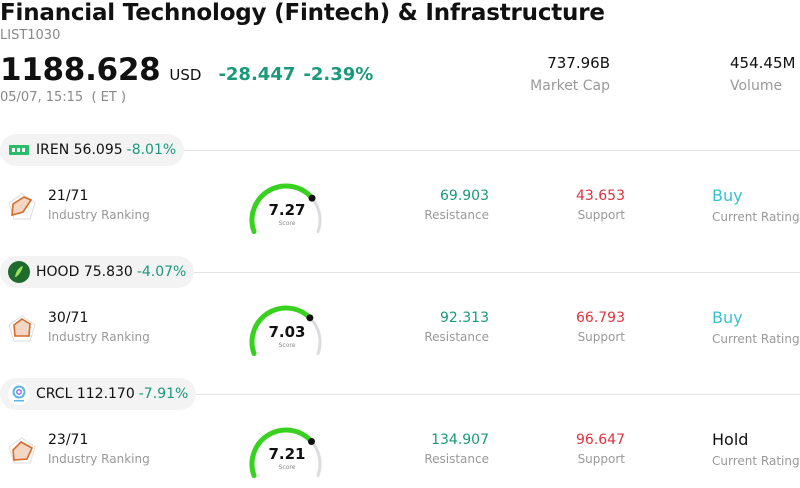 This screenshot has width=800, height=488. What do you see at coordinates (53, 150) in the screenshot?
I see `stock-ticker: IREN` at bounding box center [53, 150].